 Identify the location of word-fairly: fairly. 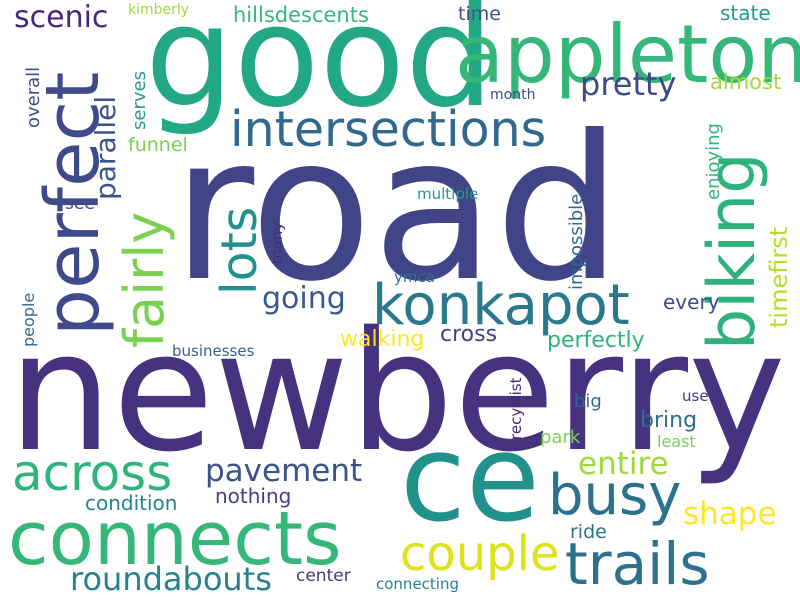
(144, 279).